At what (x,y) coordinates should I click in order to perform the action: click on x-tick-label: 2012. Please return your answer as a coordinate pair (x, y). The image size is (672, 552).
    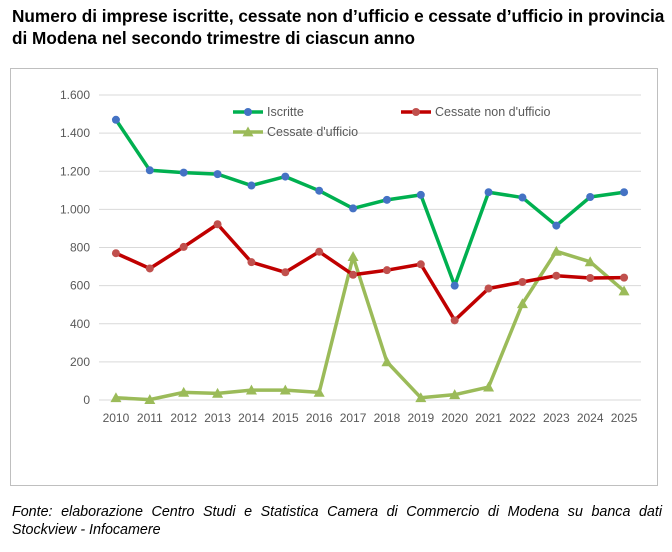
    Looking at the image, I should click on (183, 418).